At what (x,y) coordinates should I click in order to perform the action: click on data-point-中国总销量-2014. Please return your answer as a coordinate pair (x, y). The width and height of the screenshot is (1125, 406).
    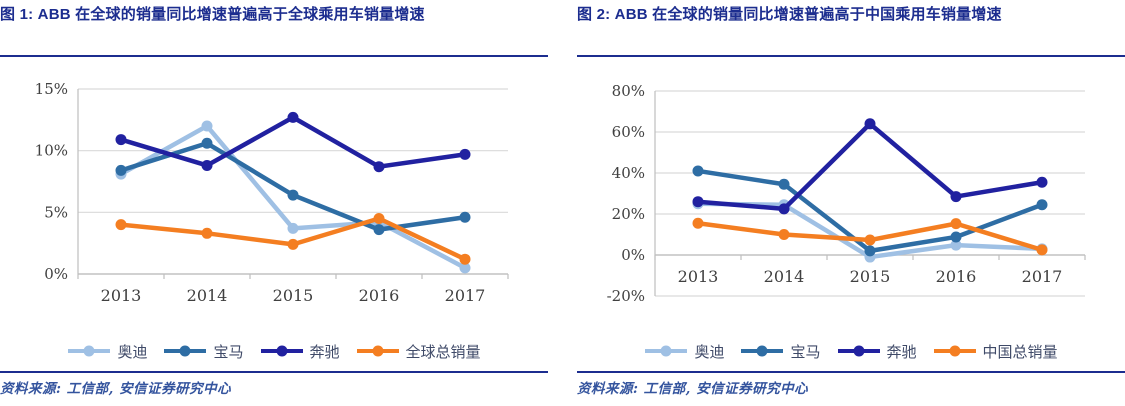
    Looking at the image, I should click on (784, 234).